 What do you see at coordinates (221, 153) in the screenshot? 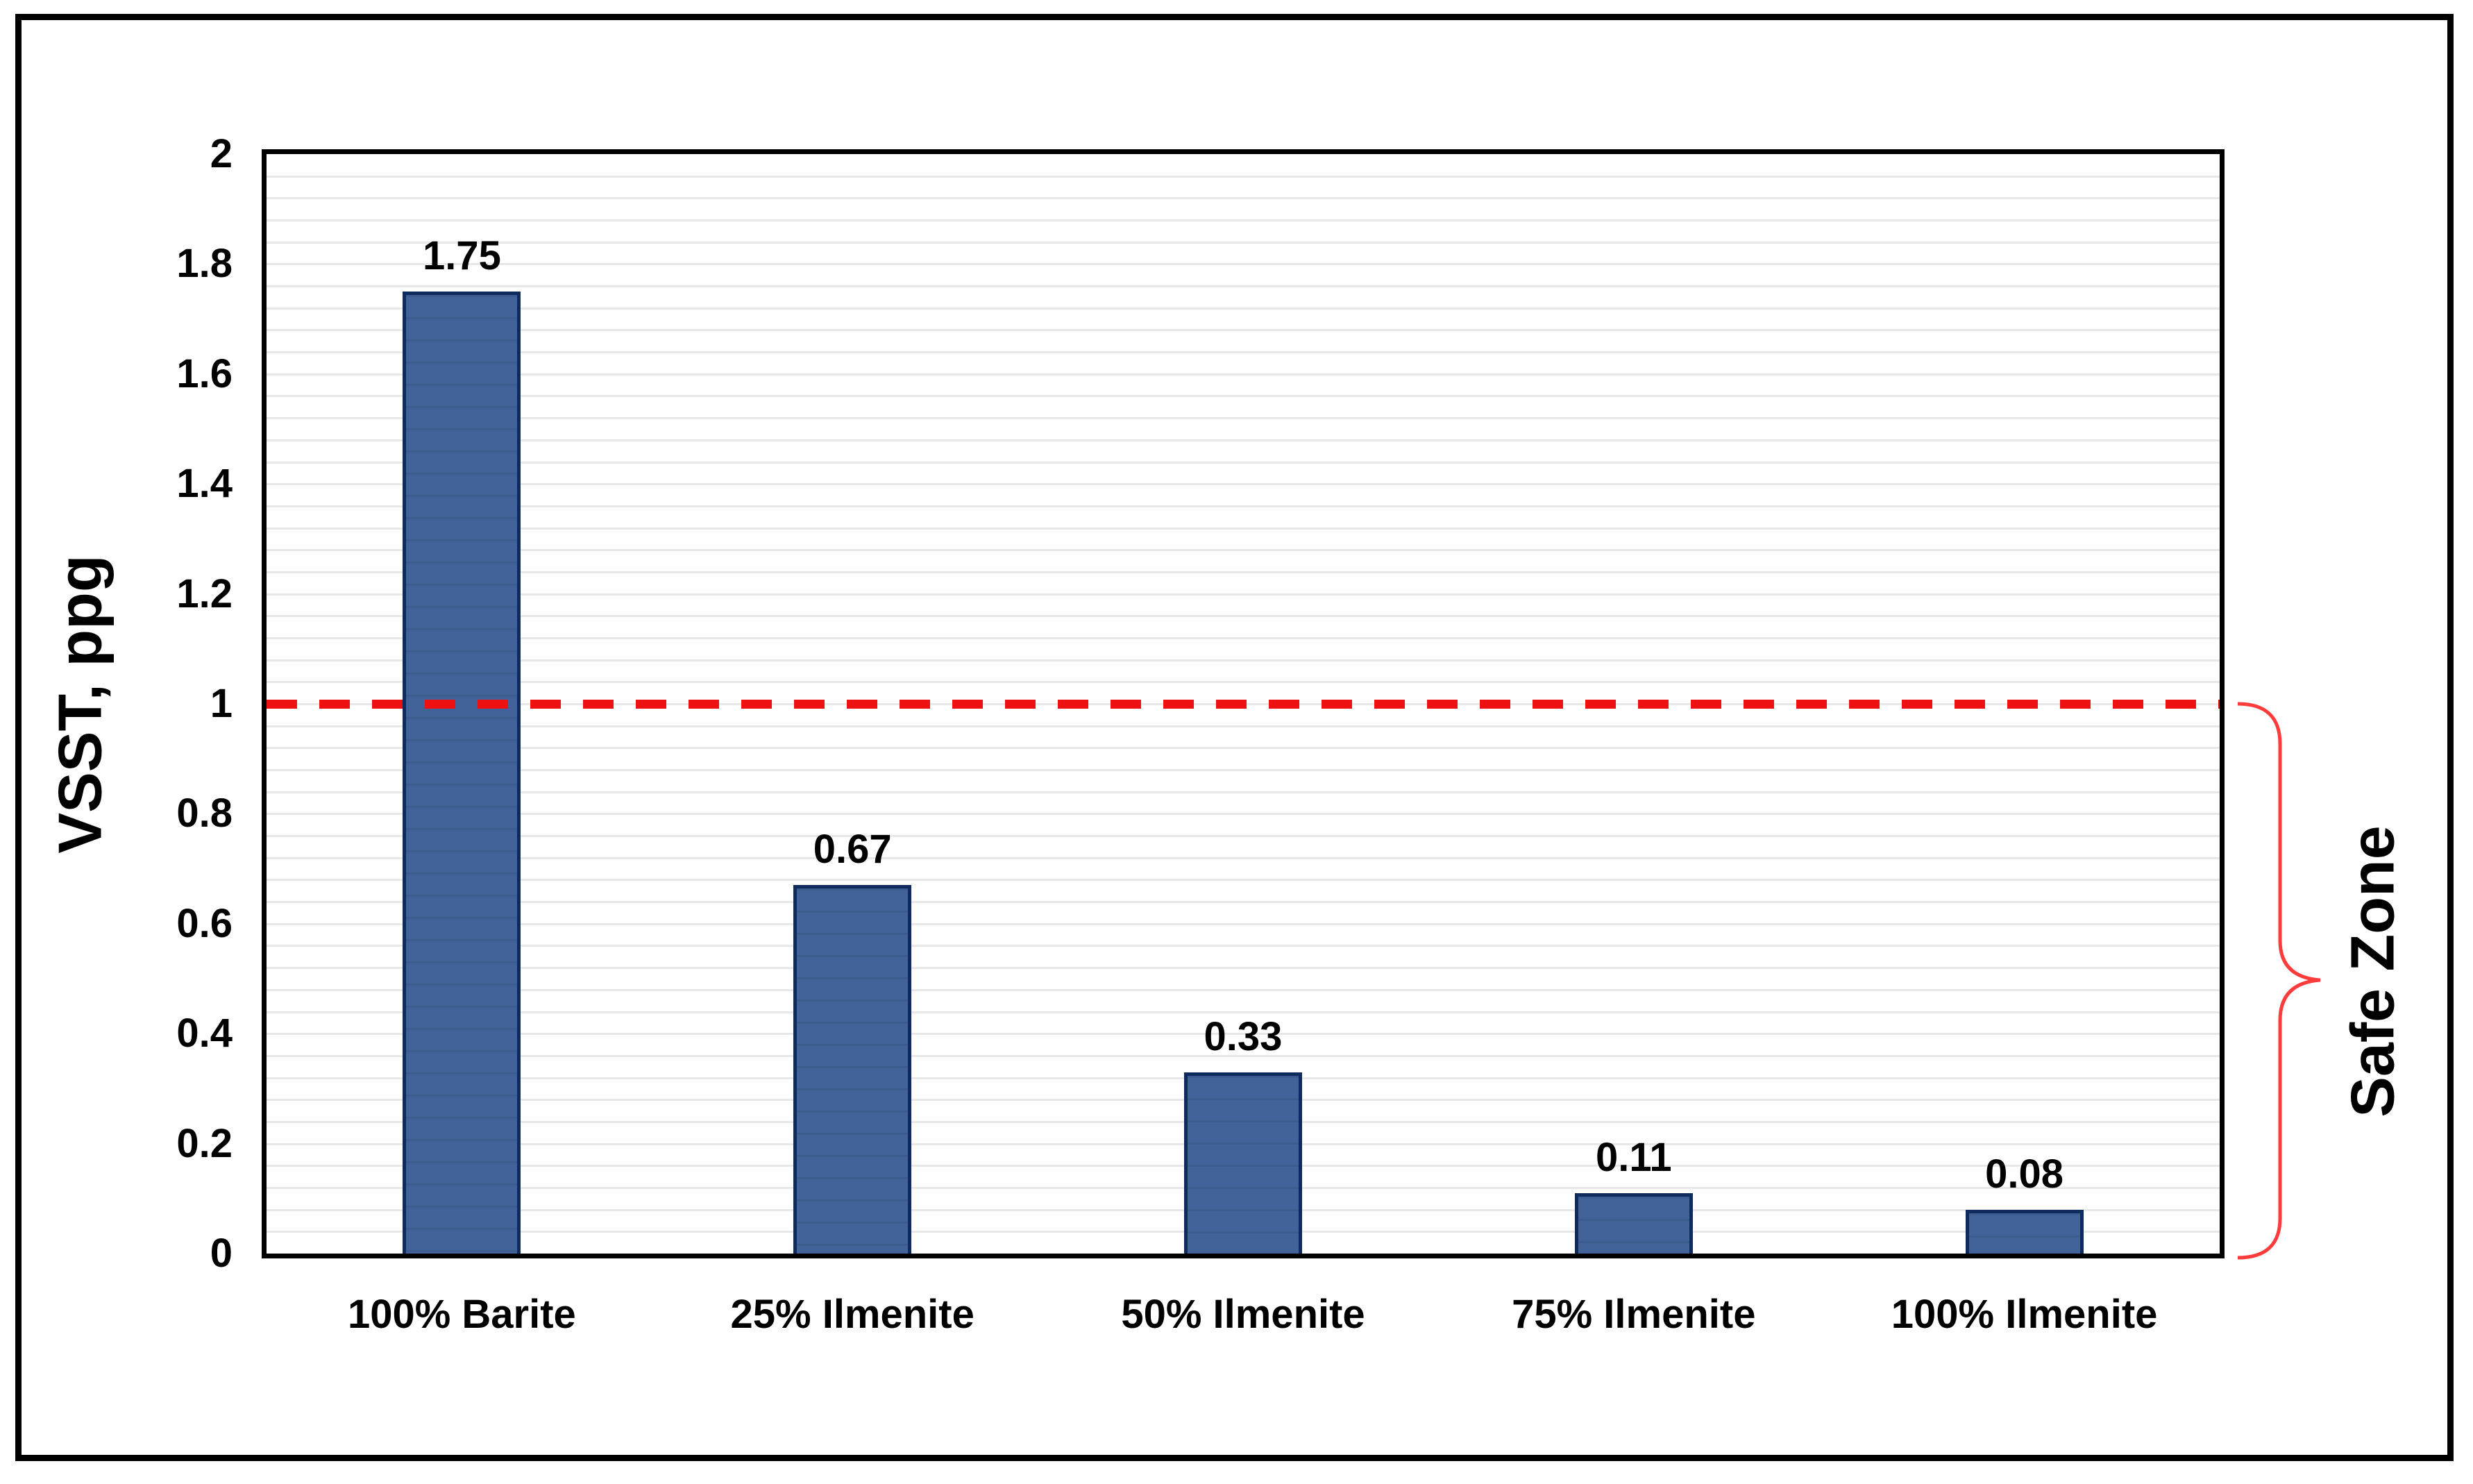
I see `y-tick-label: 2` at bounding box center [221, 153].